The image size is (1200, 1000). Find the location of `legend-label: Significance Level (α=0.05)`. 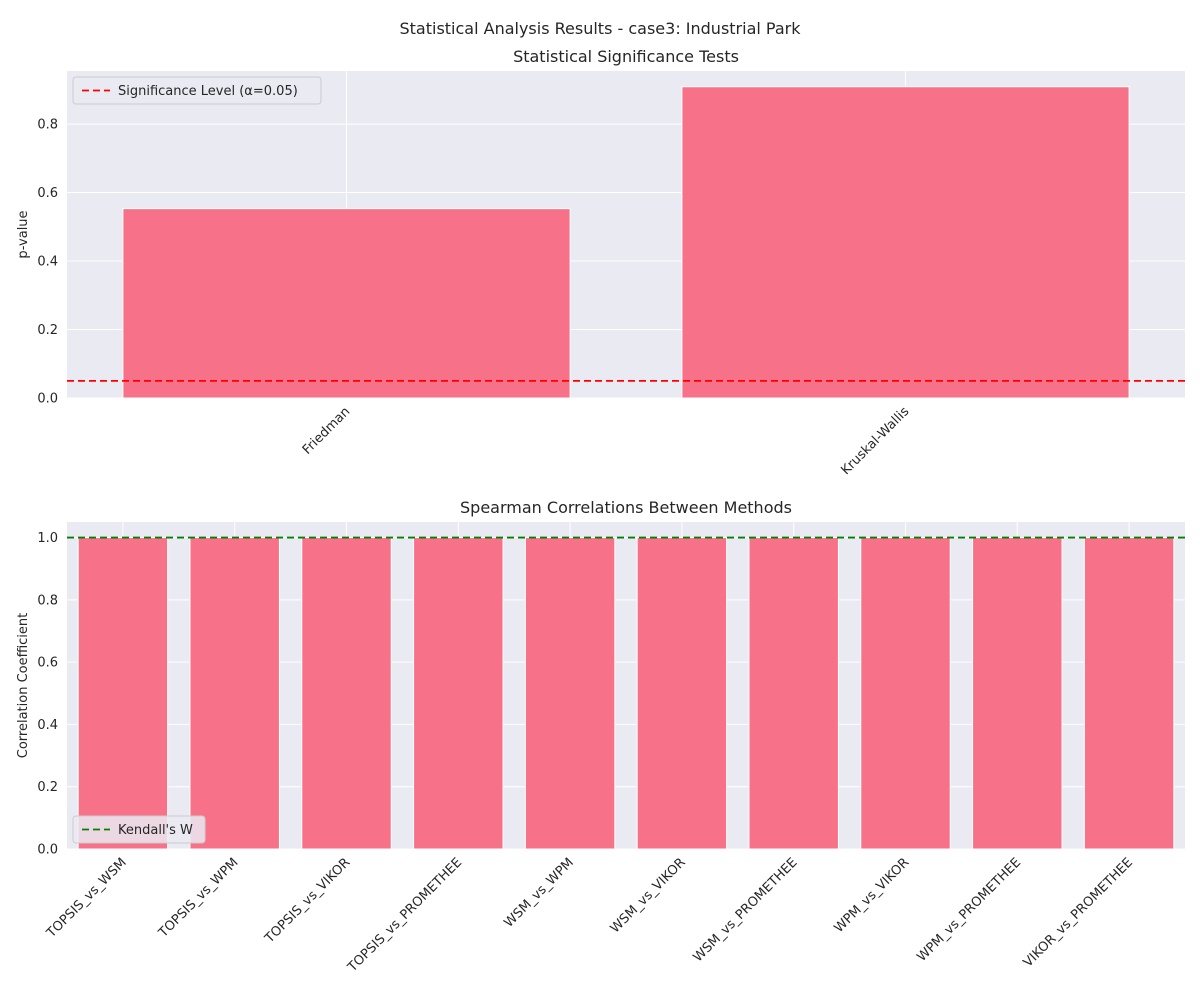

legend-label: Significance Level (α=0.05) is located at coordinates (208, 91).